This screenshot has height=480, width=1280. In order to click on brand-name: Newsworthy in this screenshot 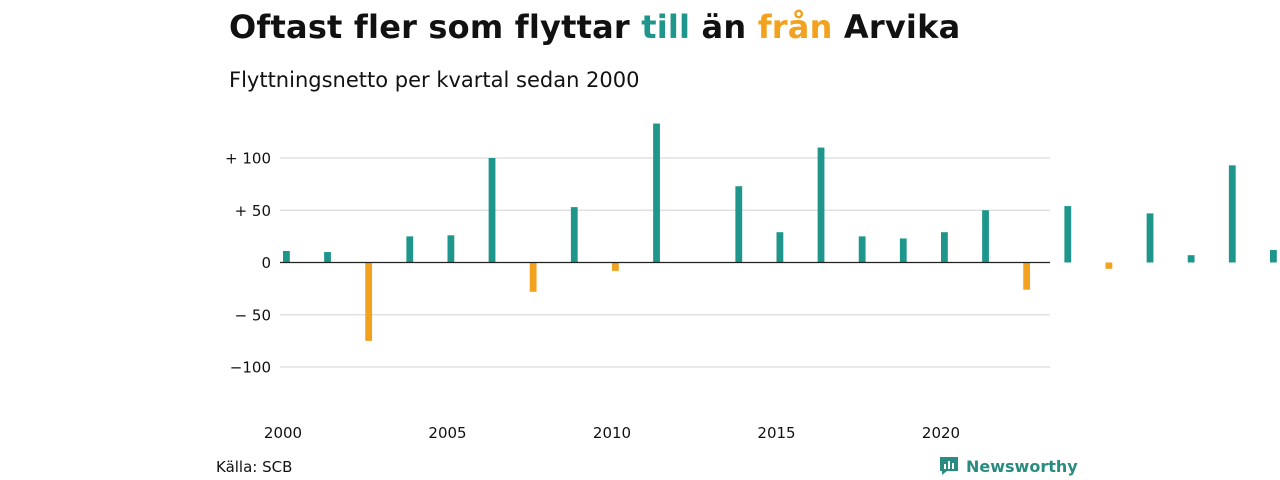, I will do `click(1022, 466)`.